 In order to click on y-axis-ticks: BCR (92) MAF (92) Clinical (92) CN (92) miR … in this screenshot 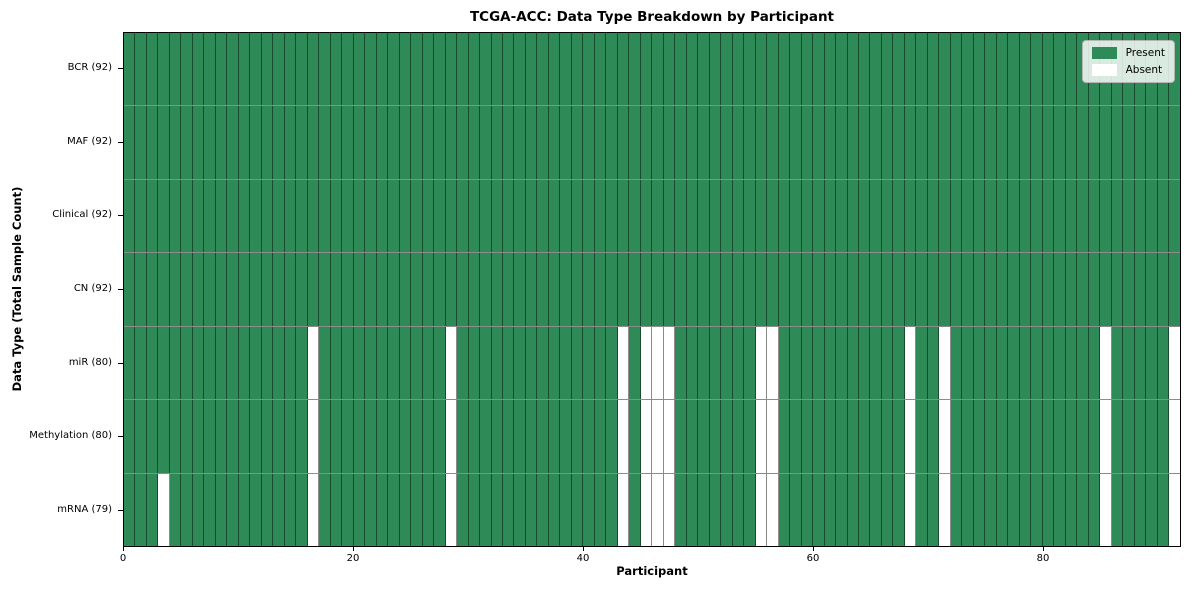, I will do `click(61, 300)`.